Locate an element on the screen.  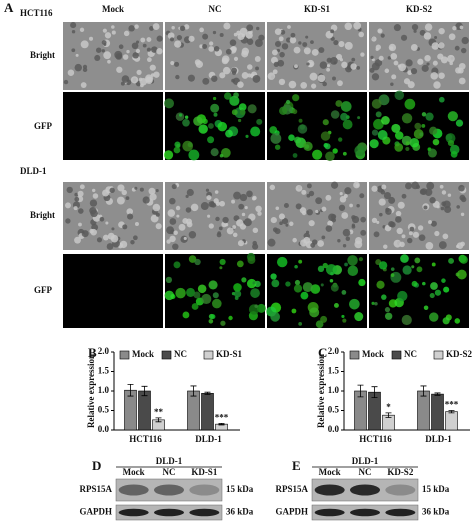
y-tick-label: 1.5 is located at coordinates (334, 371).